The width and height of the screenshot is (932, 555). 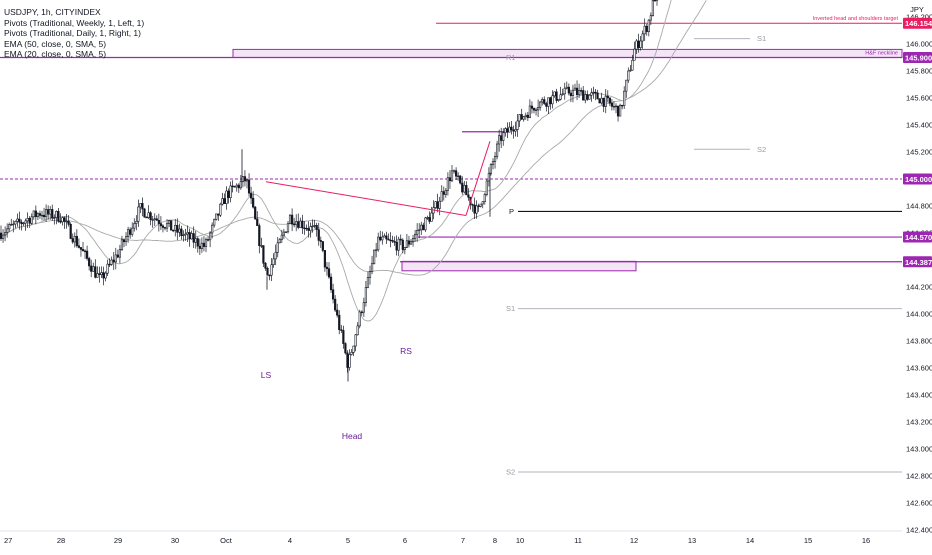 I want to click on indicator-weekly-pivots: Pivots (Traditional, Weekly, 1, Left, 1), so click(x=74, y=23).